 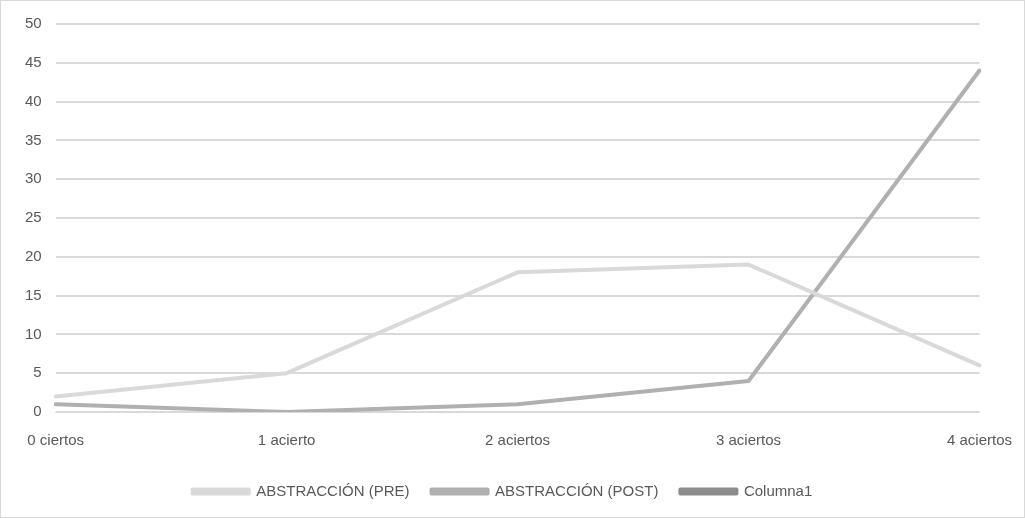 I want to click on y-tick-label: 35, so click(x=33, y=139).